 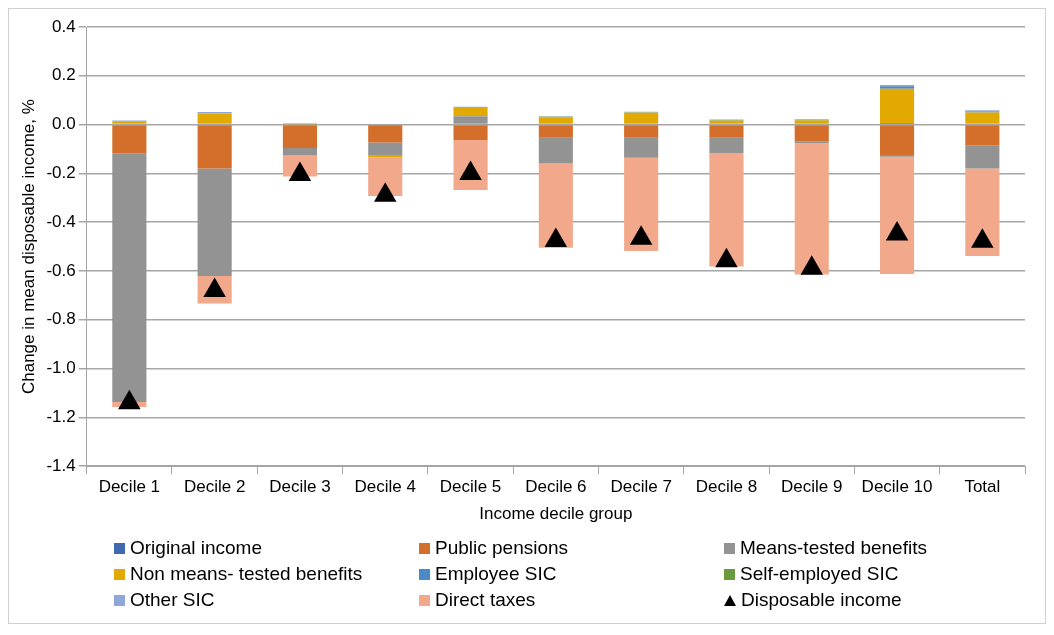 I want to click on y-tick-label: -1.0, so click(x=61, y=368).